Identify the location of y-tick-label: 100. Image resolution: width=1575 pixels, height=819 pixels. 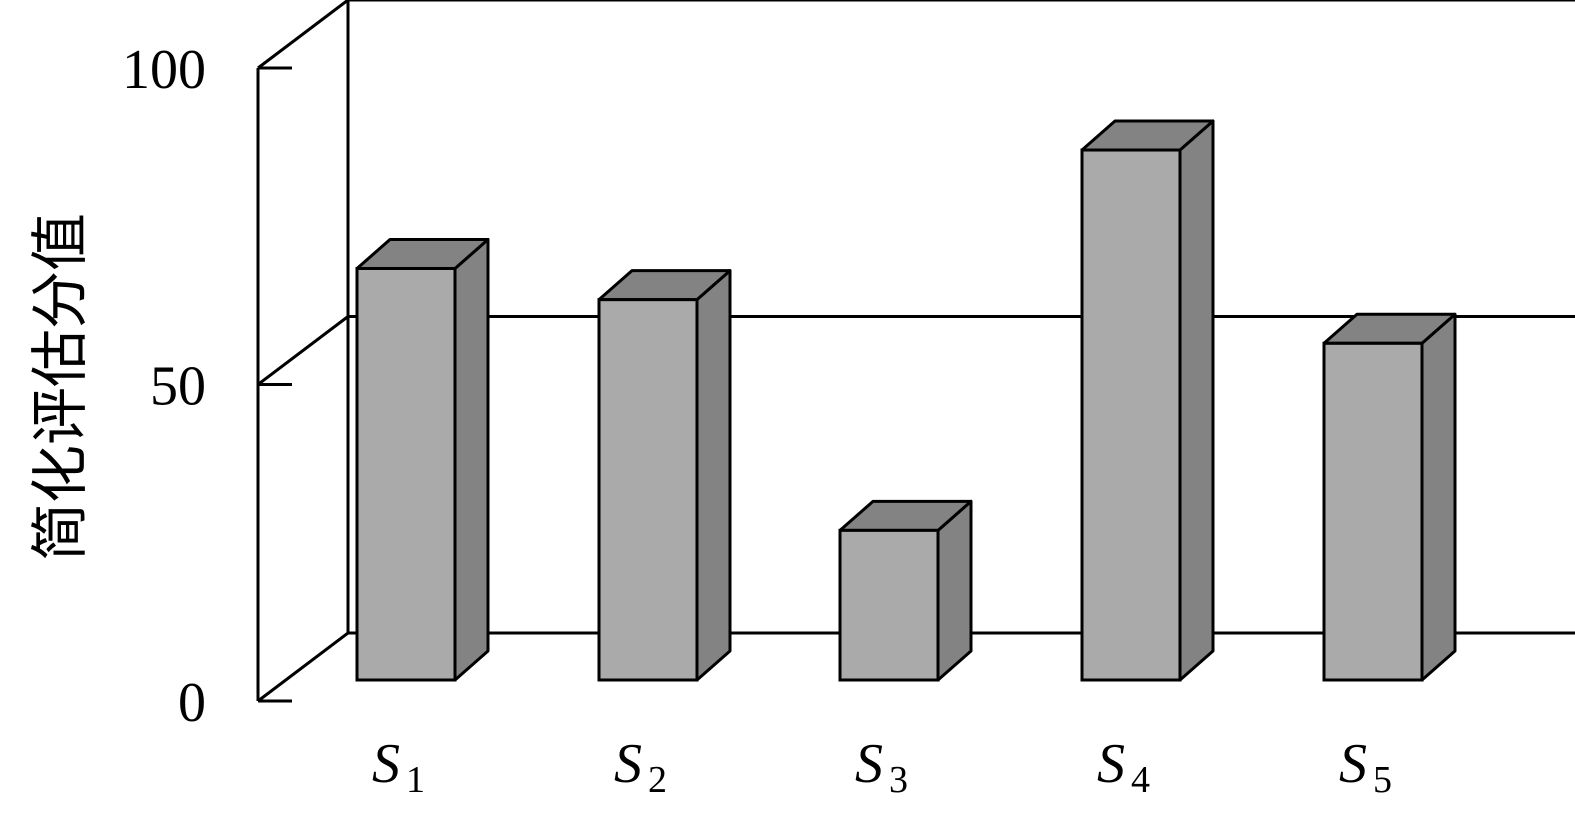
(164, 70).